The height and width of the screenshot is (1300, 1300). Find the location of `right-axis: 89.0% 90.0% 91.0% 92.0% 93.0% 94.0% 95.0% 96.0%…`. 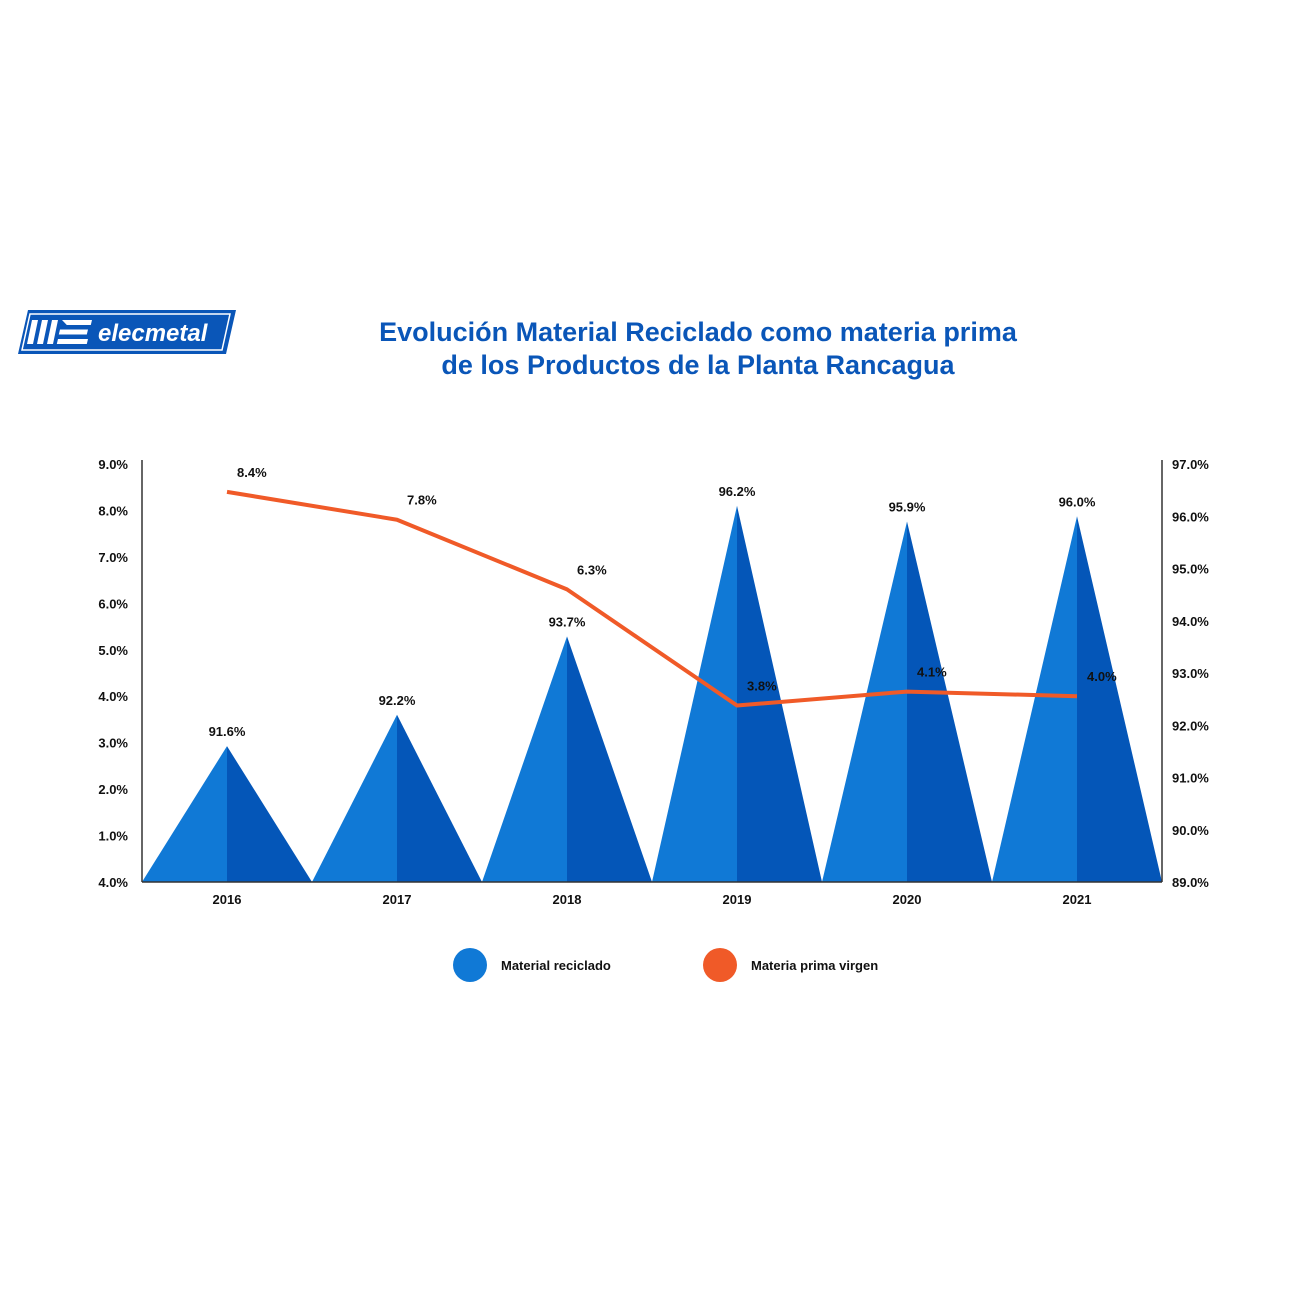

right-axis: 89.0% 90.0% 91.0% 92.0% 93.0% 94.0% 95.0% 96.0%… is located at coordinates (1190, 673).